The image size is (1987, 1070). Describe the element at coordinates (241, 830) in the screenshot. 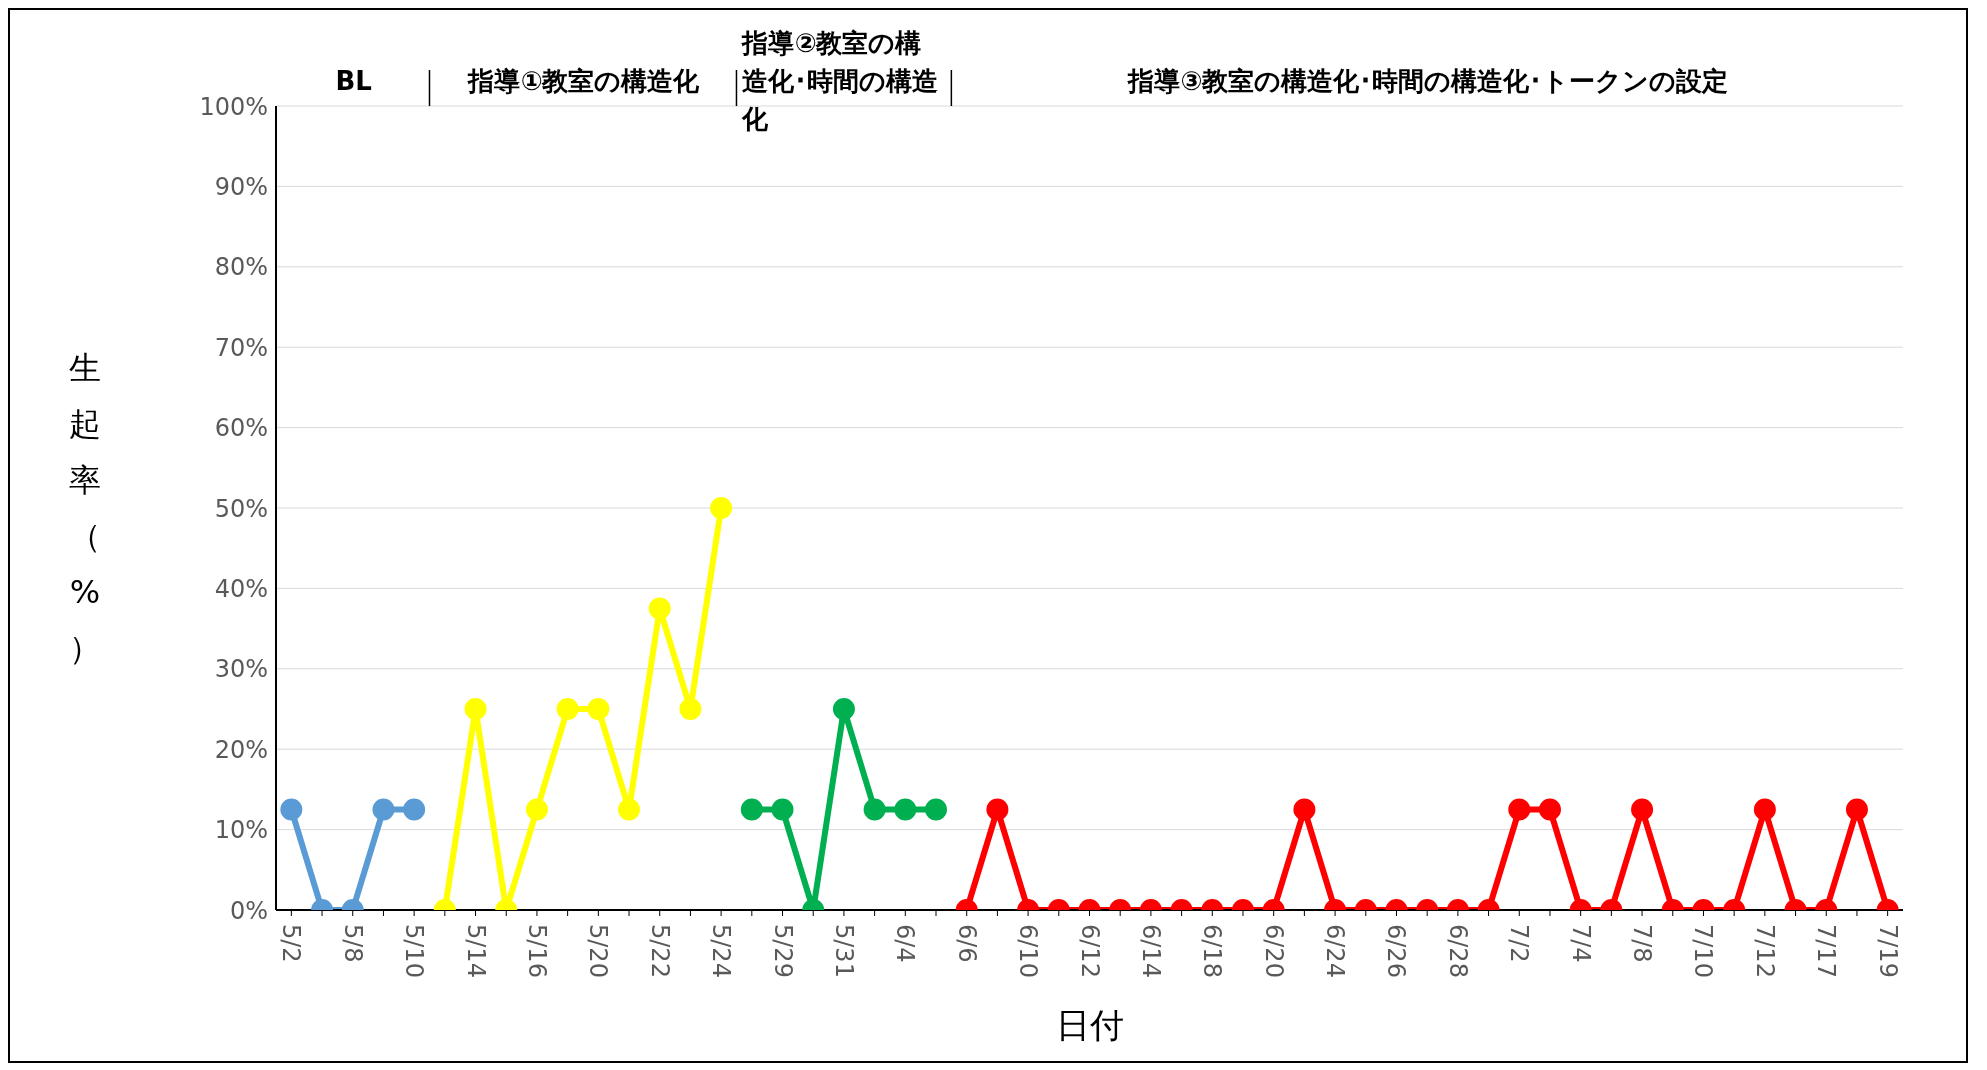

I see `y-tick-label: 10%` at that location.